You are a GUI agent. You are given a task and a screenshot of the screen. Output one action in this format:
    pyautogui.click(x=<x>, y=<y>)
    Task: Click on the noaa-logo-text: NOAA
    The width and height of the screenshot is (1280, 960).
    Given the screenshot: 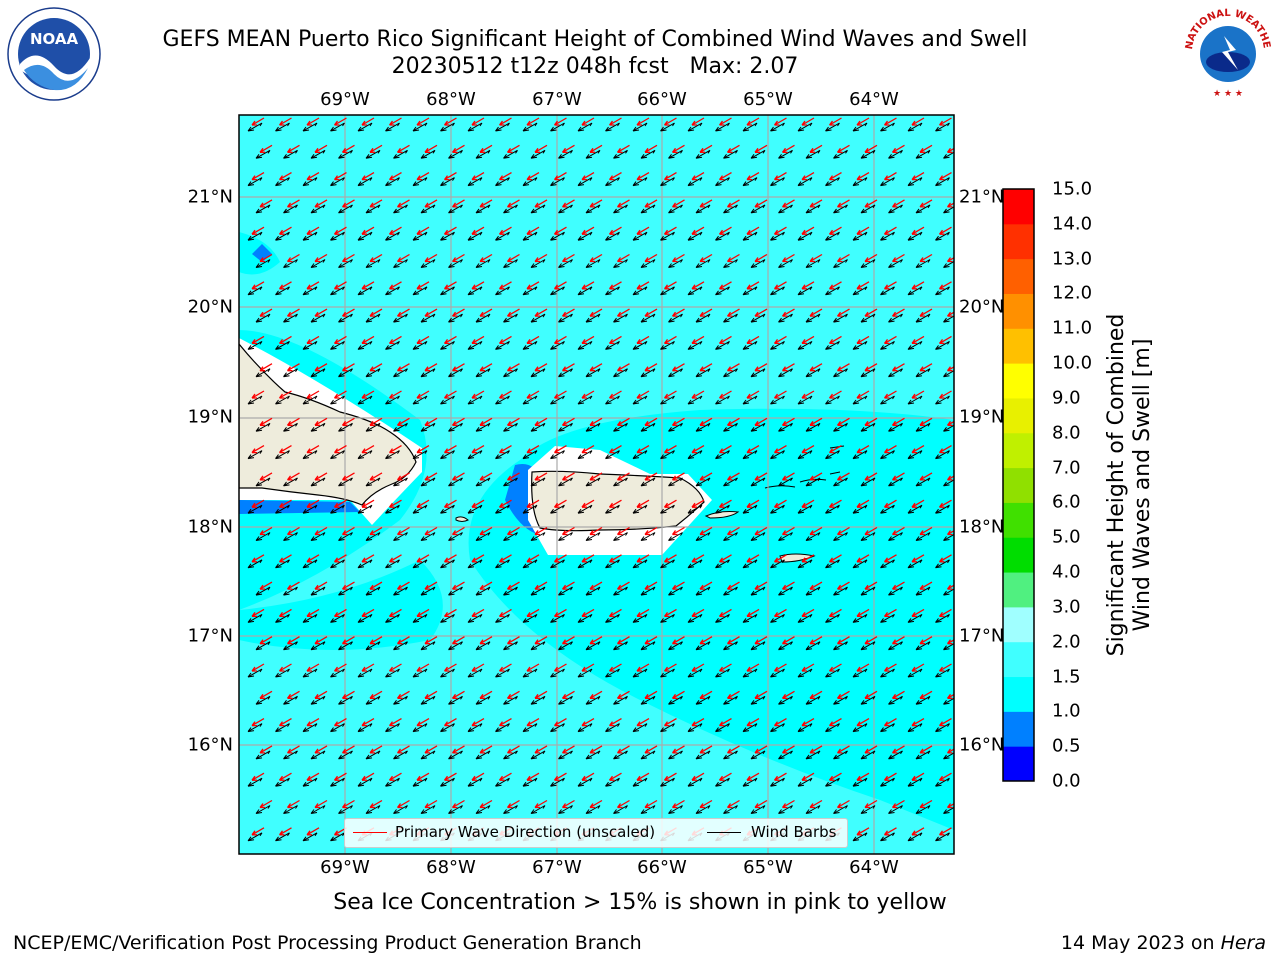 What is the action you would take?
    pyautogui.click(x=54, y=39)
    